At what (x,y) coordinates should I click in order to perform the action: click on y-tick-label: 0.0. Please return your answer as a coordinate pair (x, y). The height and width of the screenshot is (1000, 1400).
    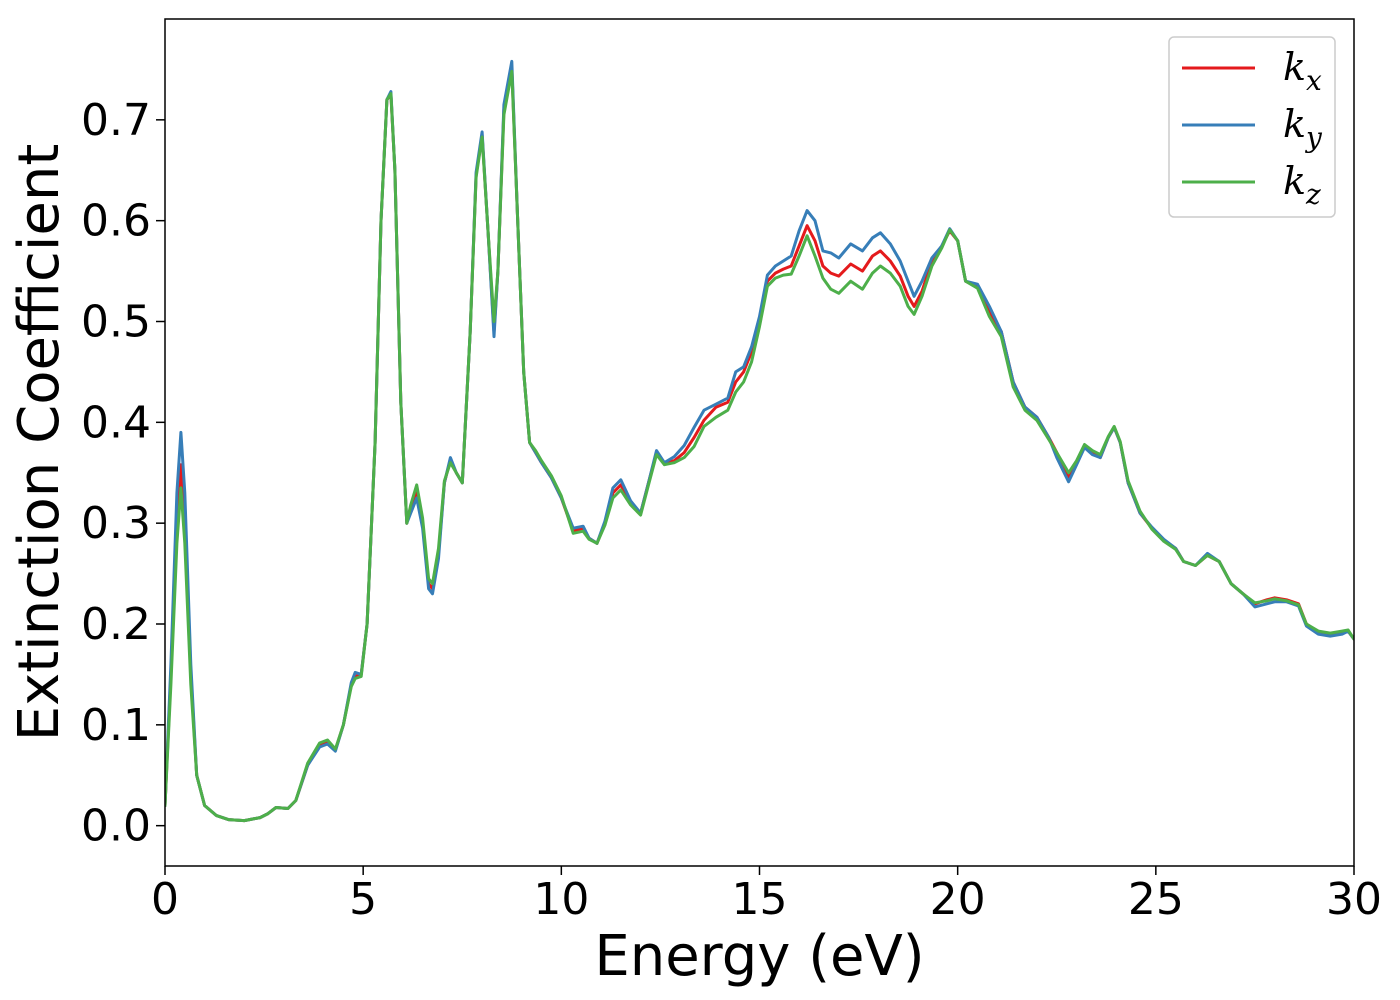
    Looking at the image, I should click on (116, 826).